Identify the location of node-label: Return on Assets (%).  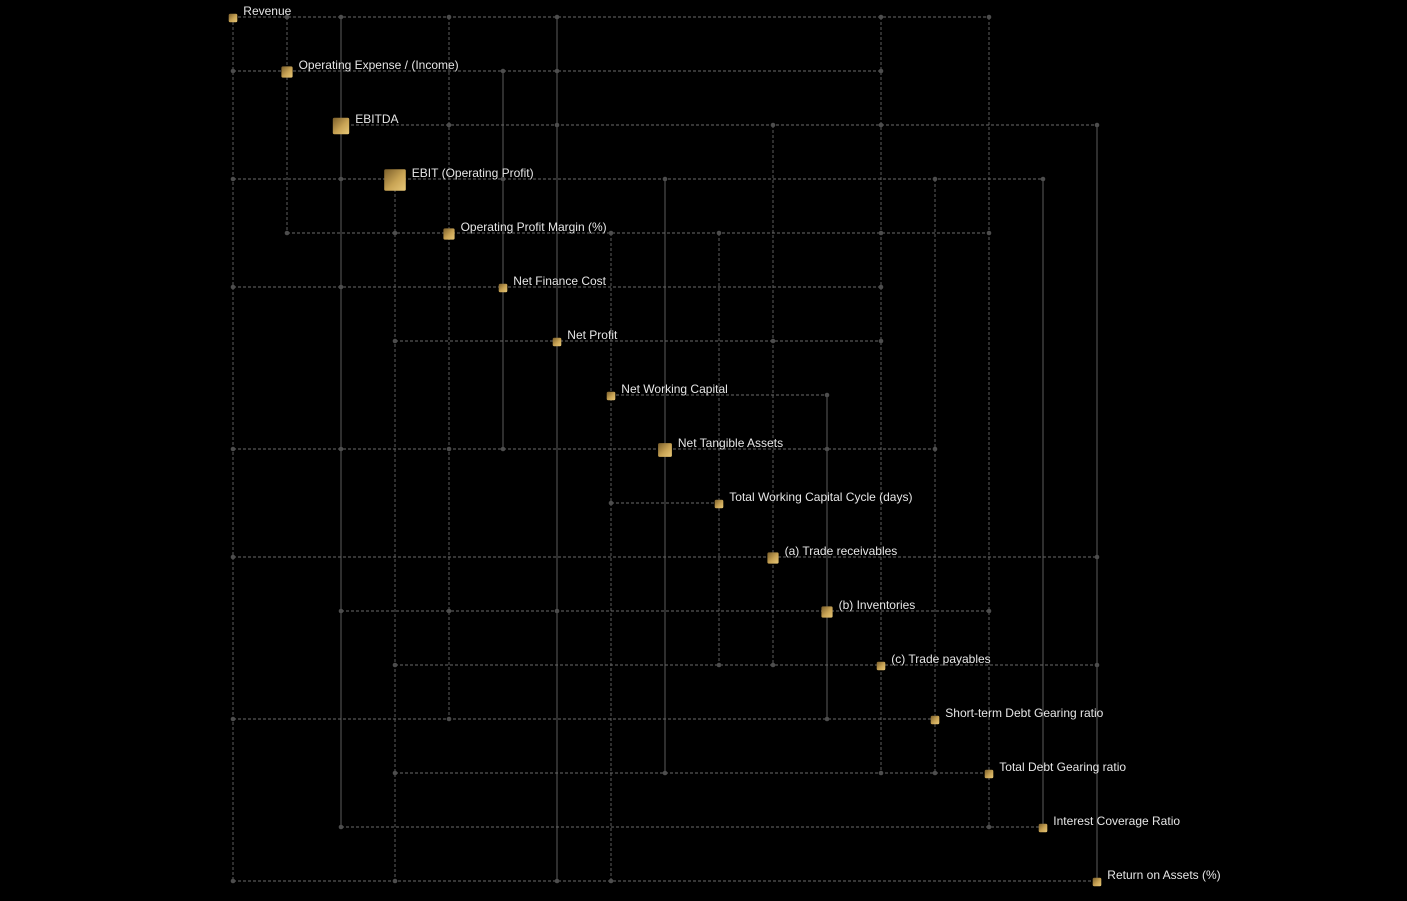
(1163, 875).